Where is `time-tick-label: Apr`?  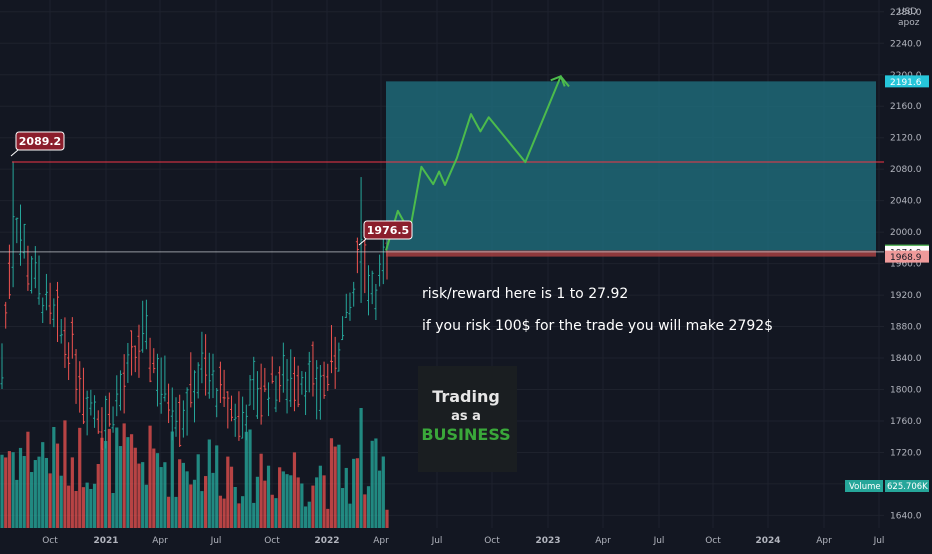 time-tick-label: Apr is located at coordinates (160, 541).